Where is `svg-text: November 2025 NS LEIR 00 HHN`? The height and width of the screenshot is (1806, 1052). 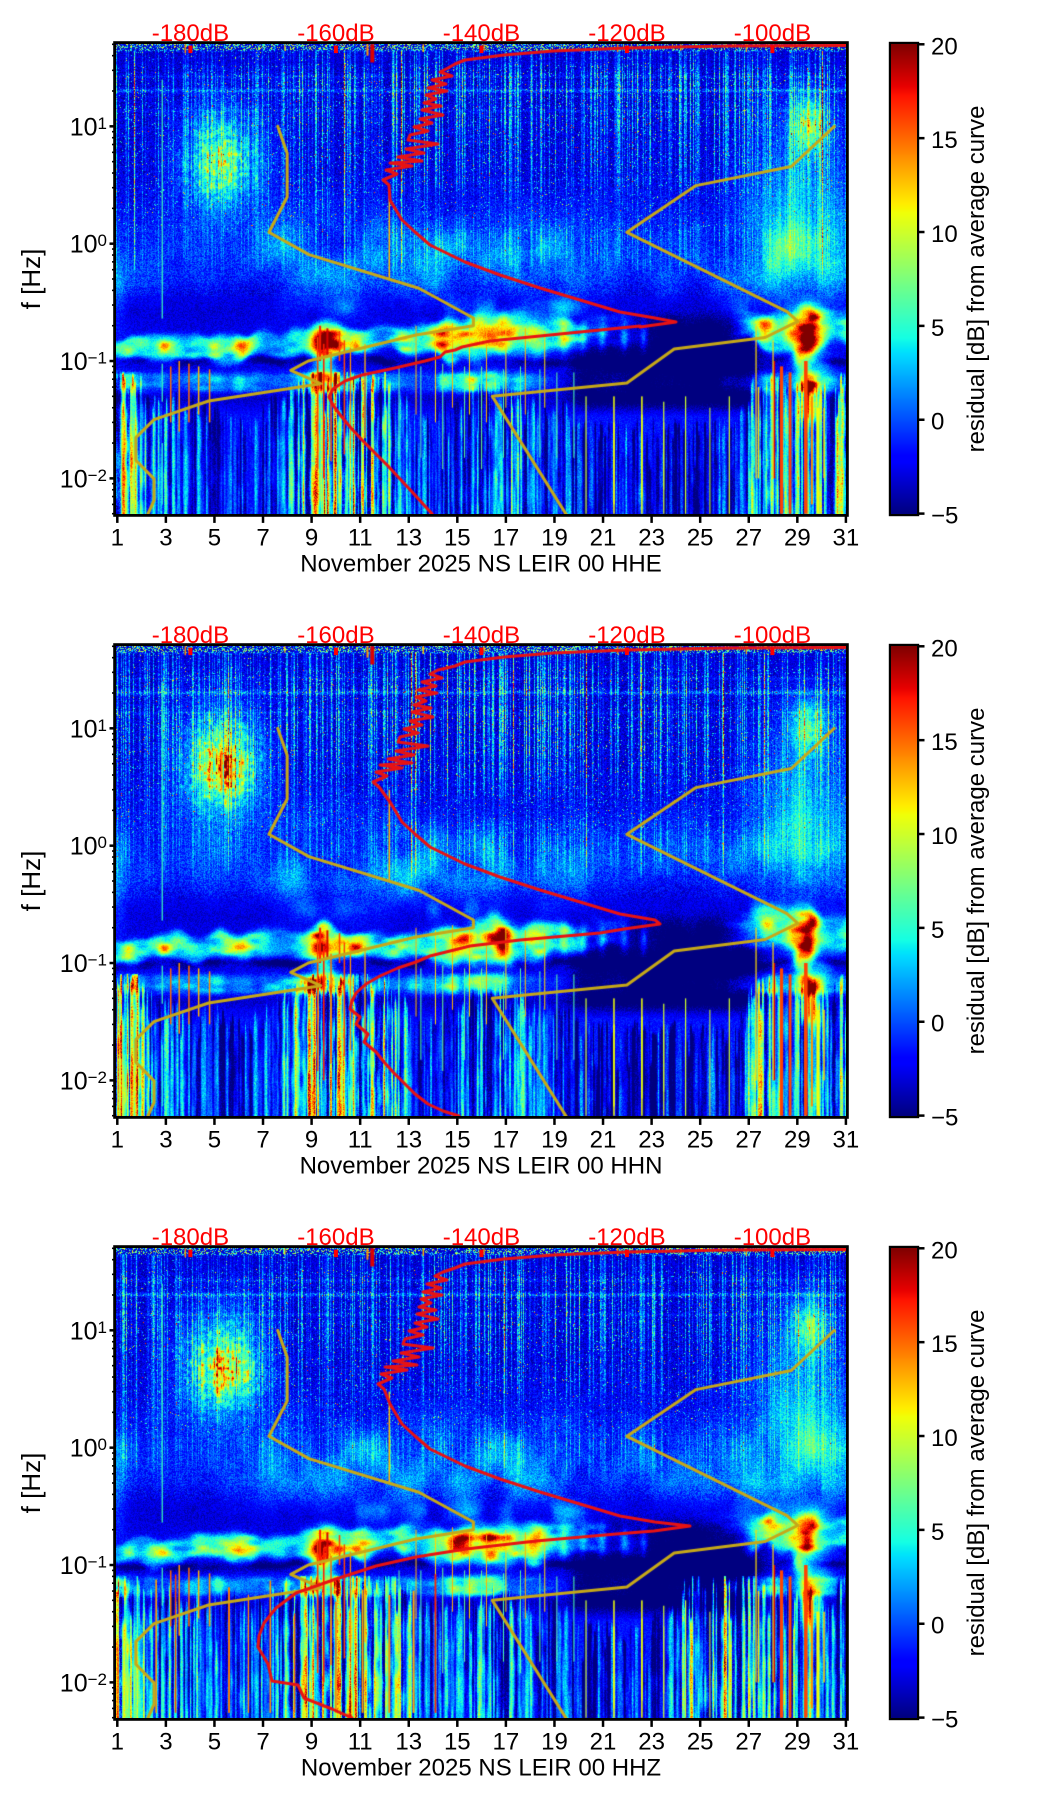 svg-text: November 2025 NS LEIR 00 HHN is located at coordinates (481, 1166).